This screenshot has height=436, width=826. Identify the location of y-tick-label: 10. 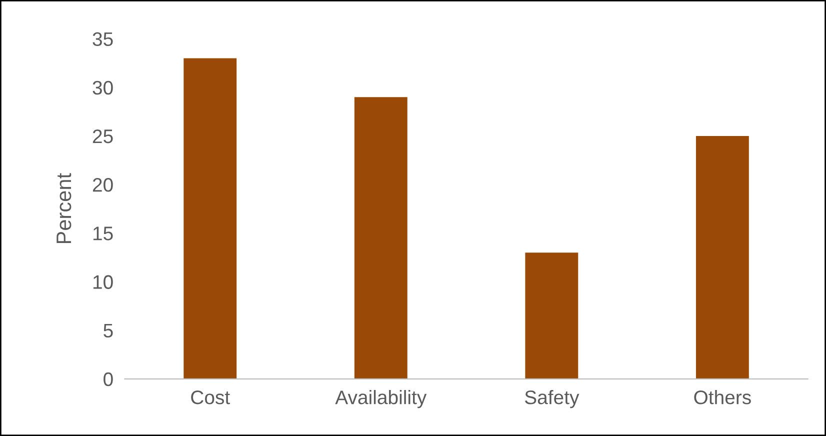
(103, 282).